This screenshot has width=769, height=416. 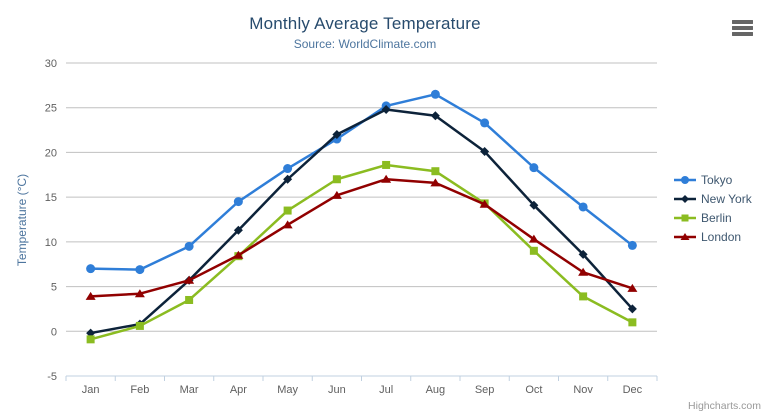 I want to click on x-axis-label: Sep, so click(x=485, y=390).